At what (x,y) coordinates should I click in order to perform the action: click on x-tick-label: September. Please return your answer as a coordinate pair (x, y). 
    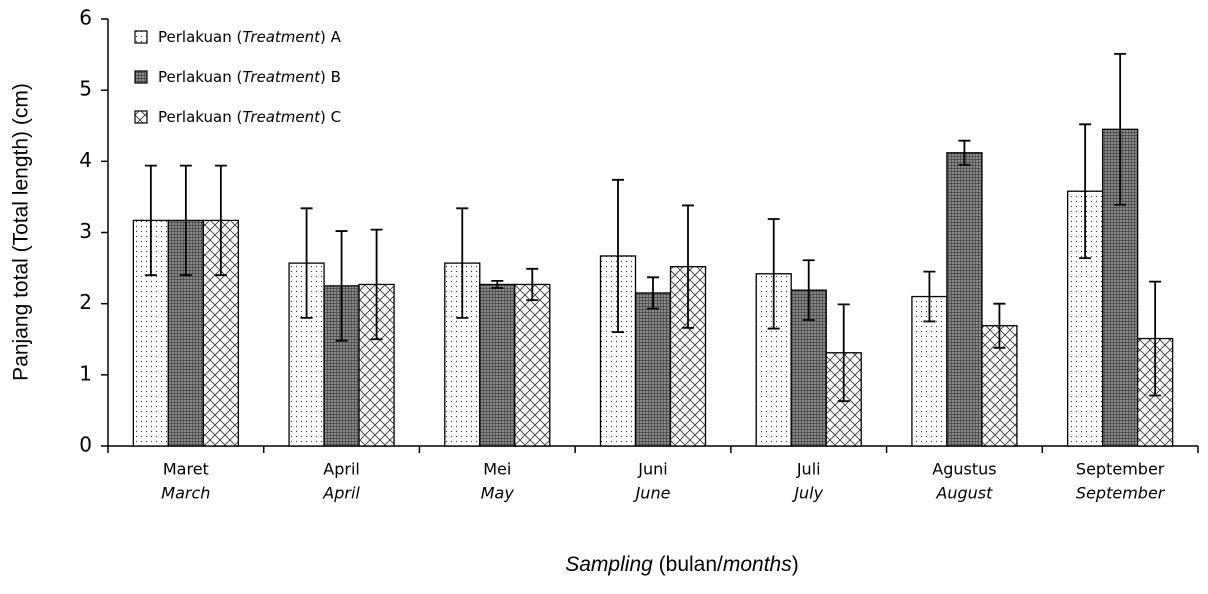
    Looking at the image, I should click on (1120, 469).